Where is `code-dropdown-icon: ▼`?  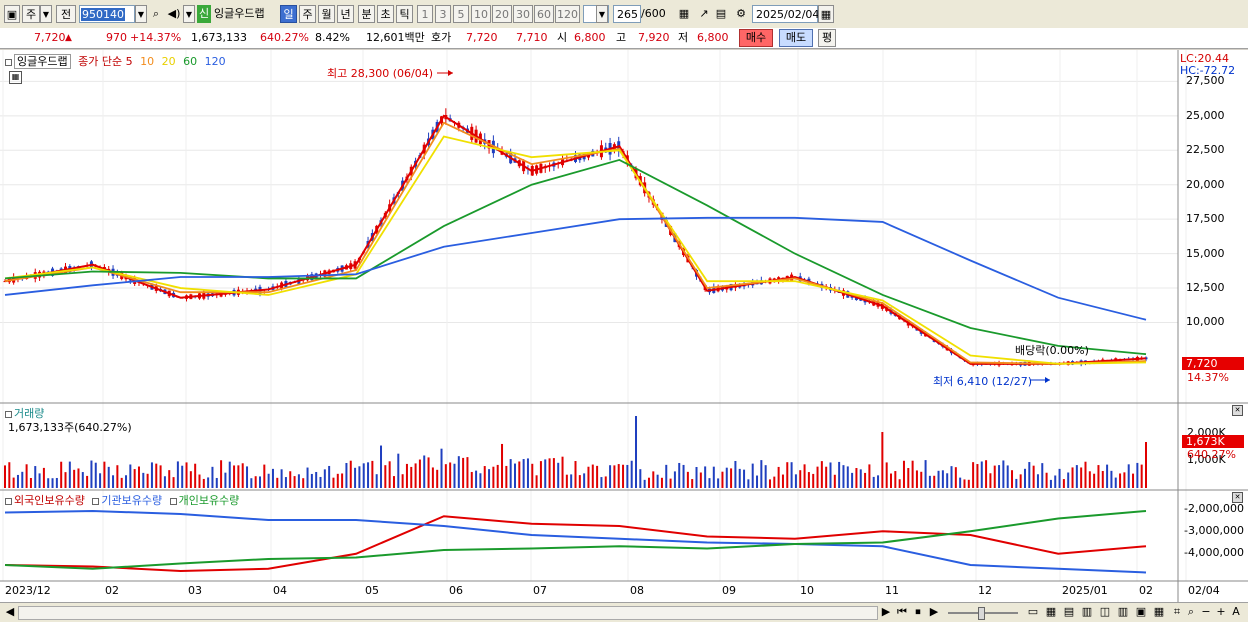
code-dropdown-icon: ▼ is located at coordinates (141, 14).